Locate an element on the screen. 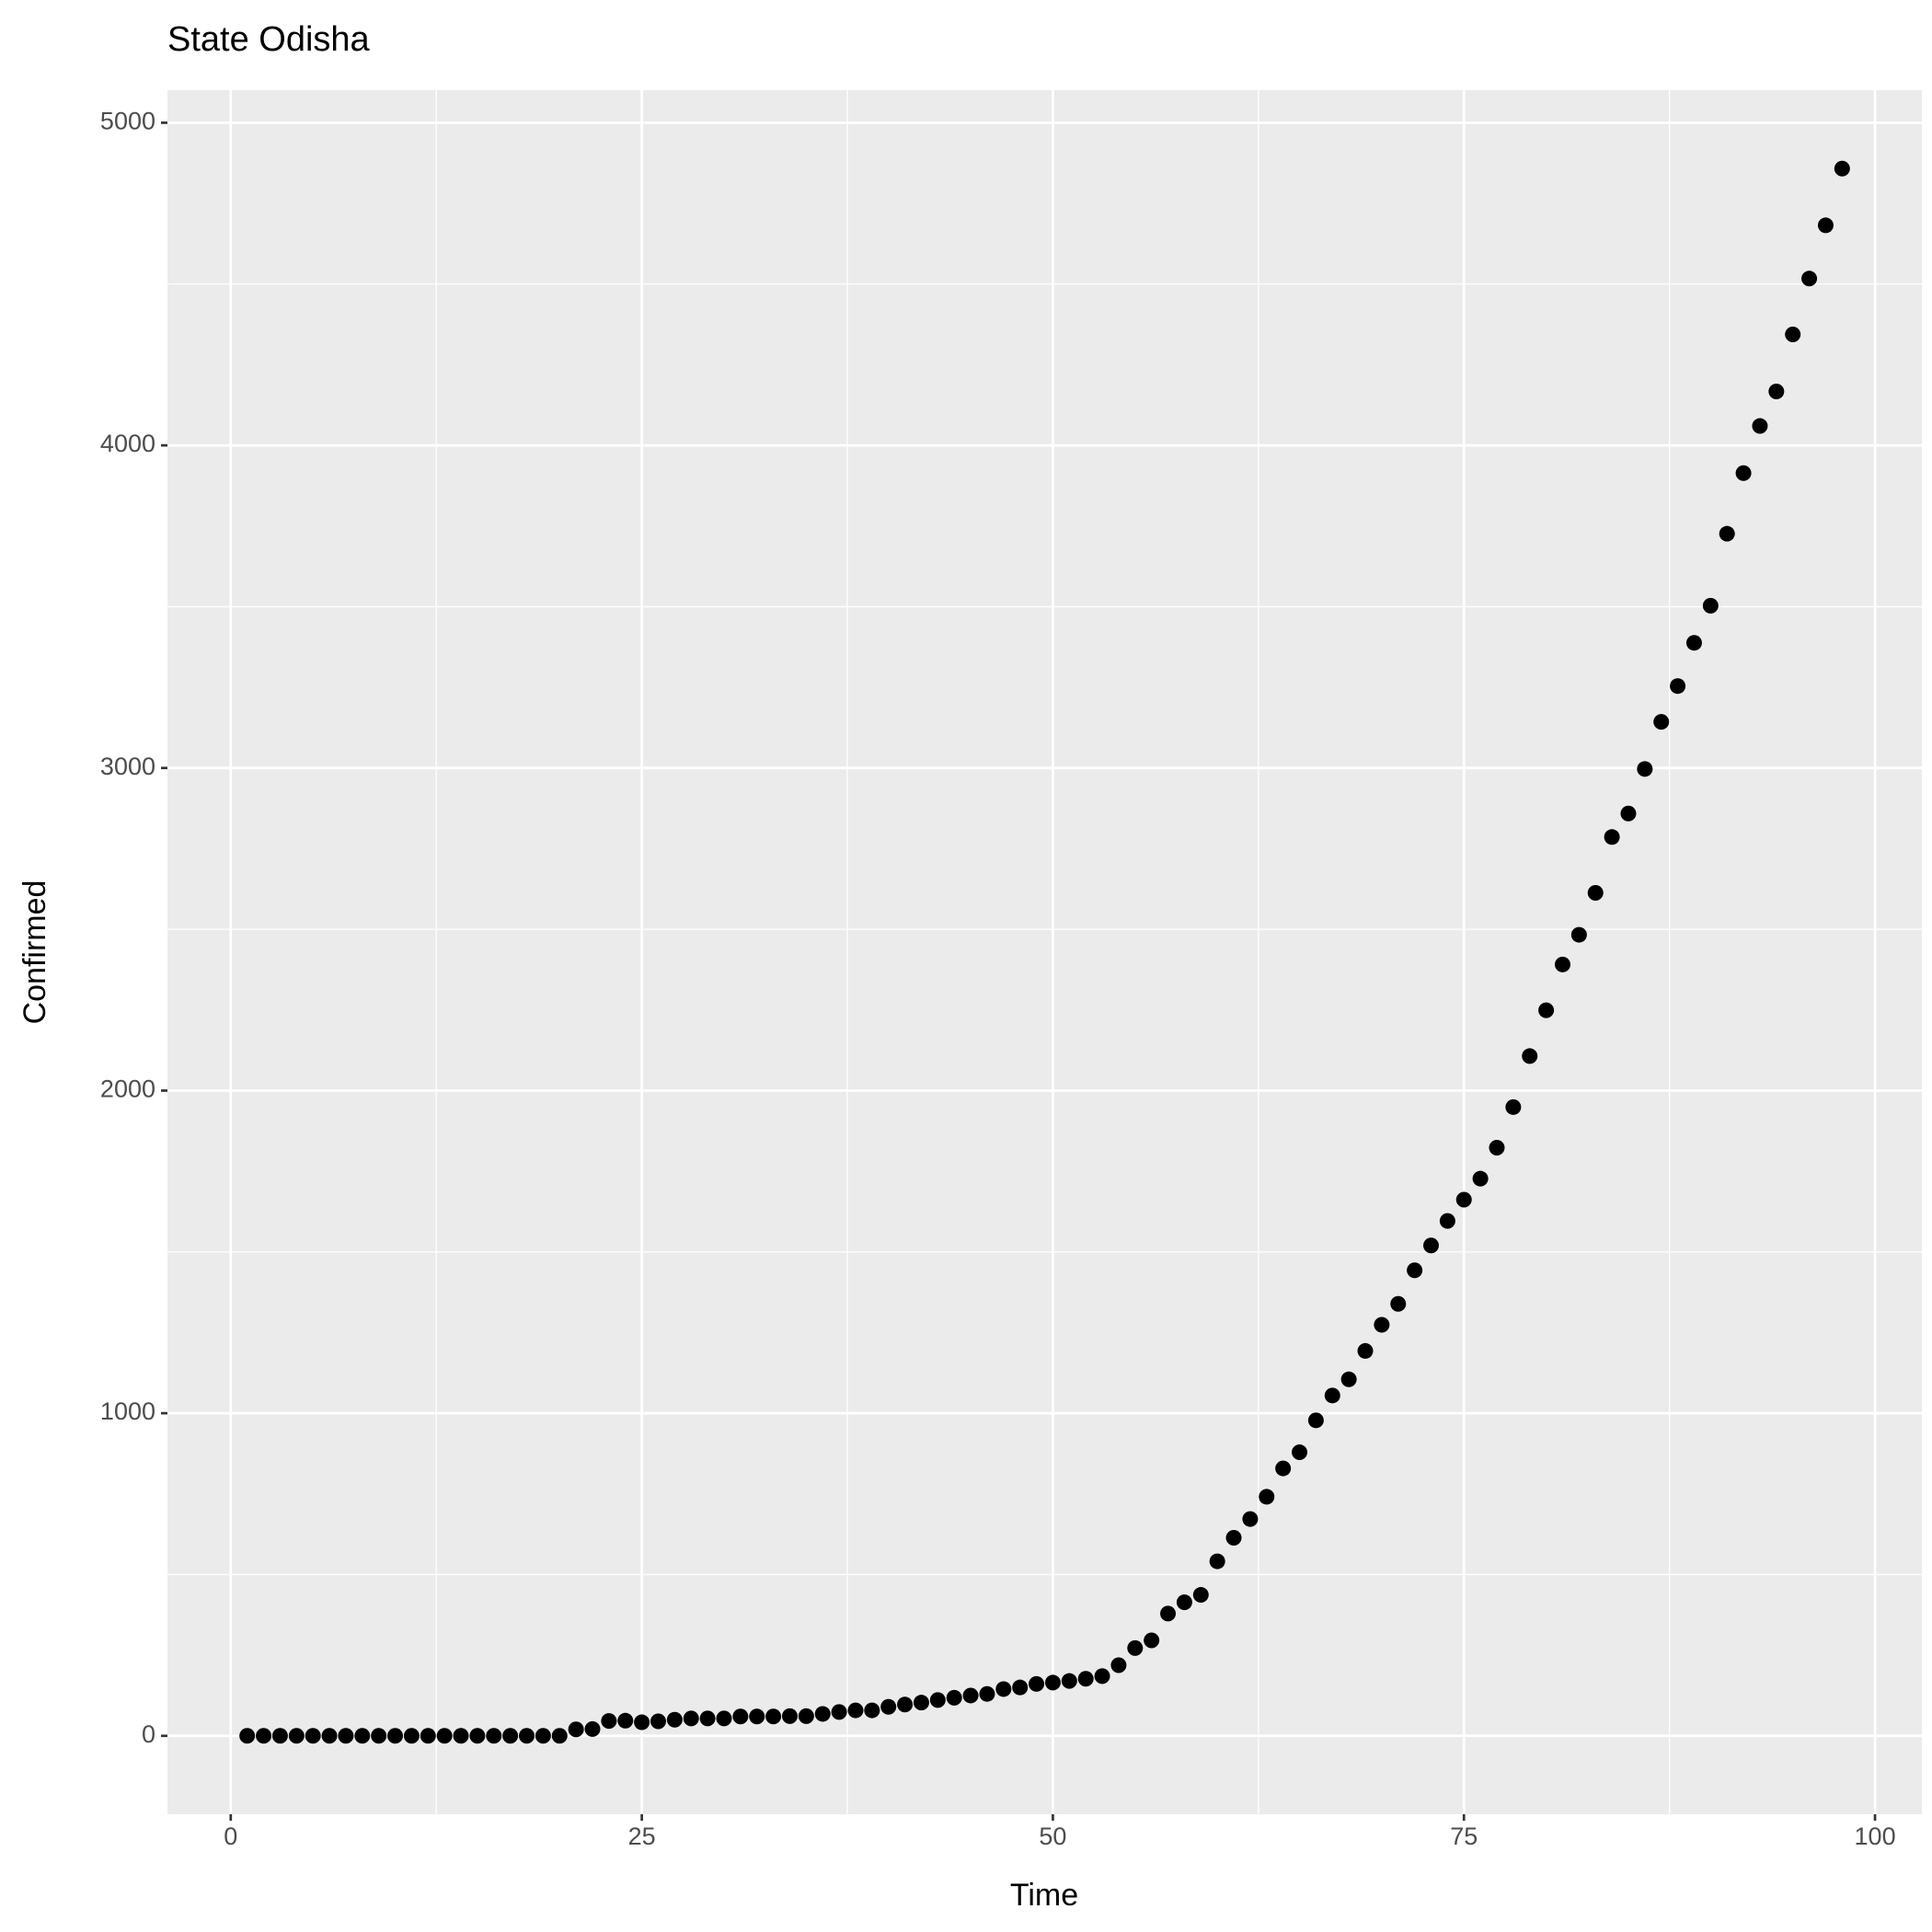 This screenshot has height=1932, width=1932. x-axis-title: Time is located at coordinates (1044, 1895).